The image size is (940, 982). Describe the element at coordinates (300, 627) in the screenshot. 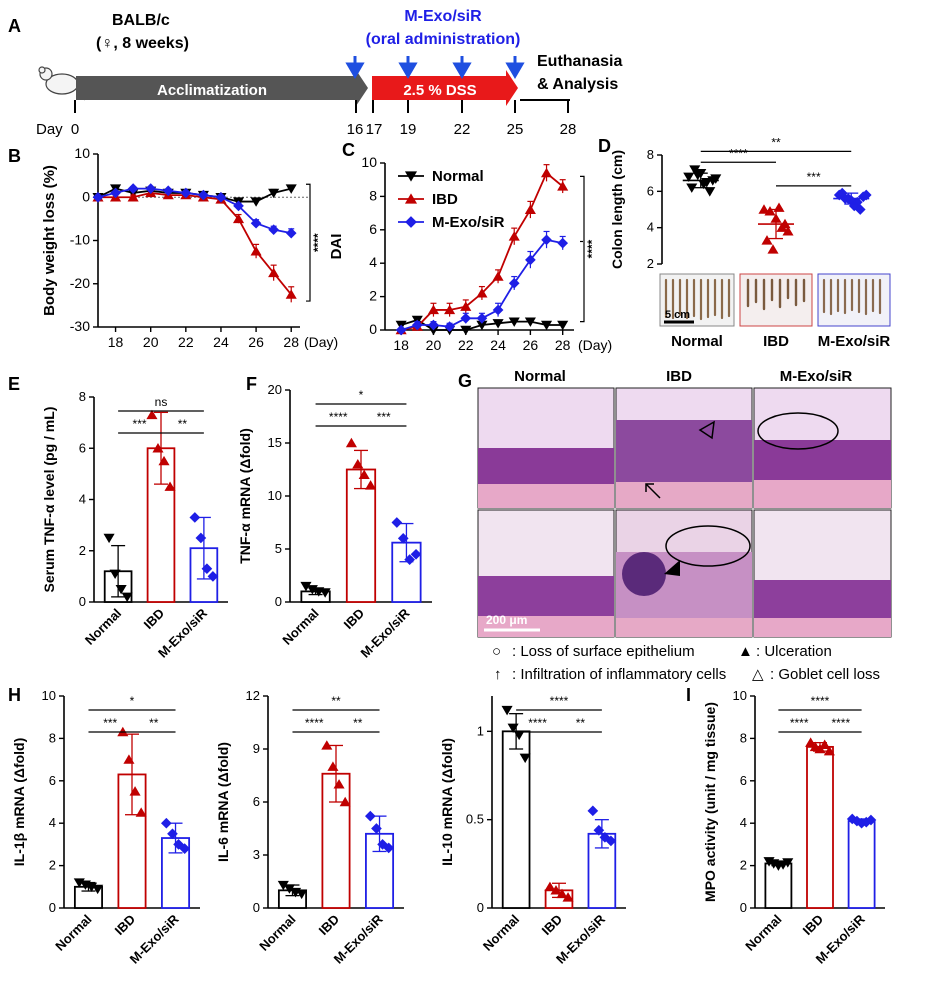

I see `chart-F-category-normal: Normal` at that location.